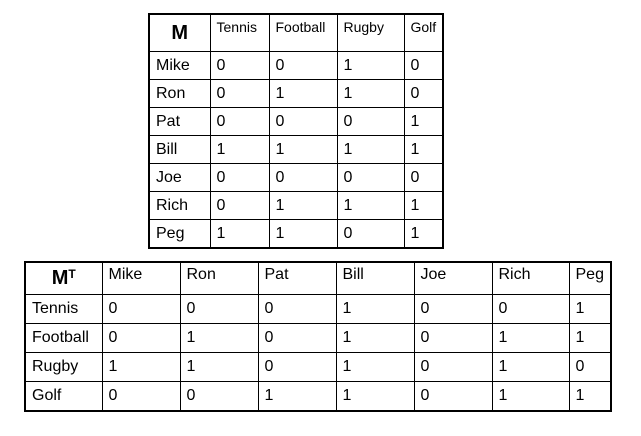 The image size is (641, 436). I want to click on table-row: Ron 0 1 1 0, so click(296, 93).